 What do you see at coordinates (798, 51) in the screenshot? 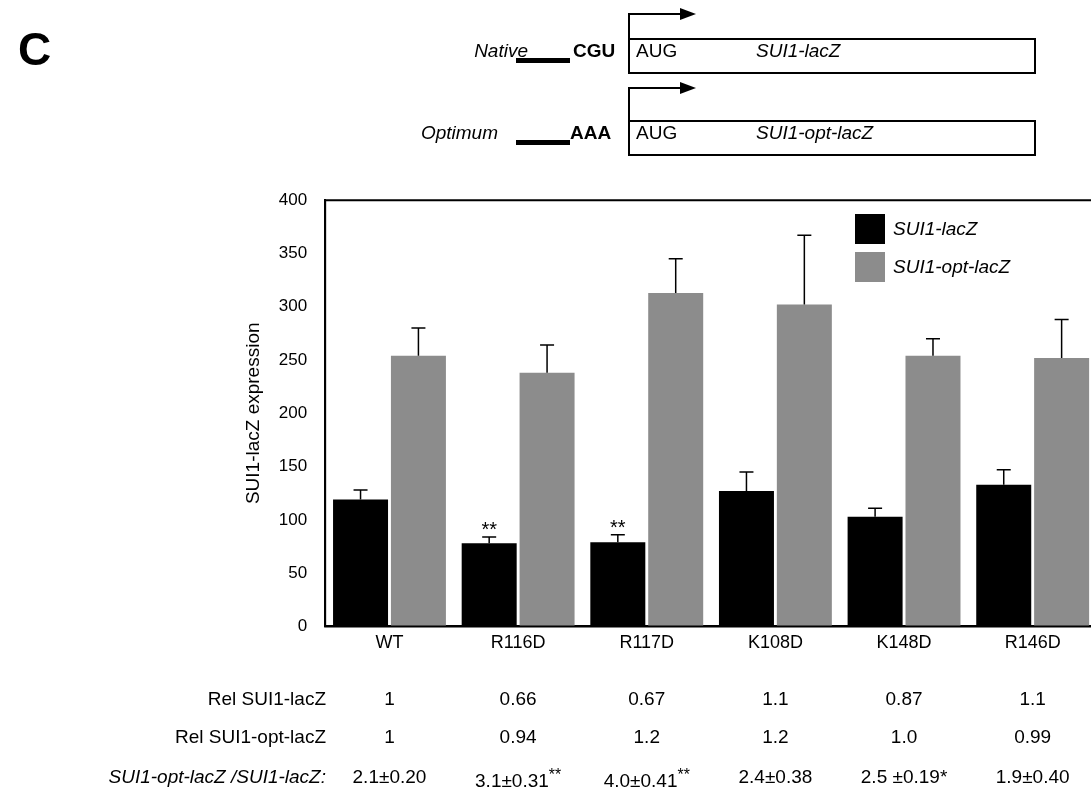
I see `text: SUI1-lacZ` at bounding box center [798, 51].